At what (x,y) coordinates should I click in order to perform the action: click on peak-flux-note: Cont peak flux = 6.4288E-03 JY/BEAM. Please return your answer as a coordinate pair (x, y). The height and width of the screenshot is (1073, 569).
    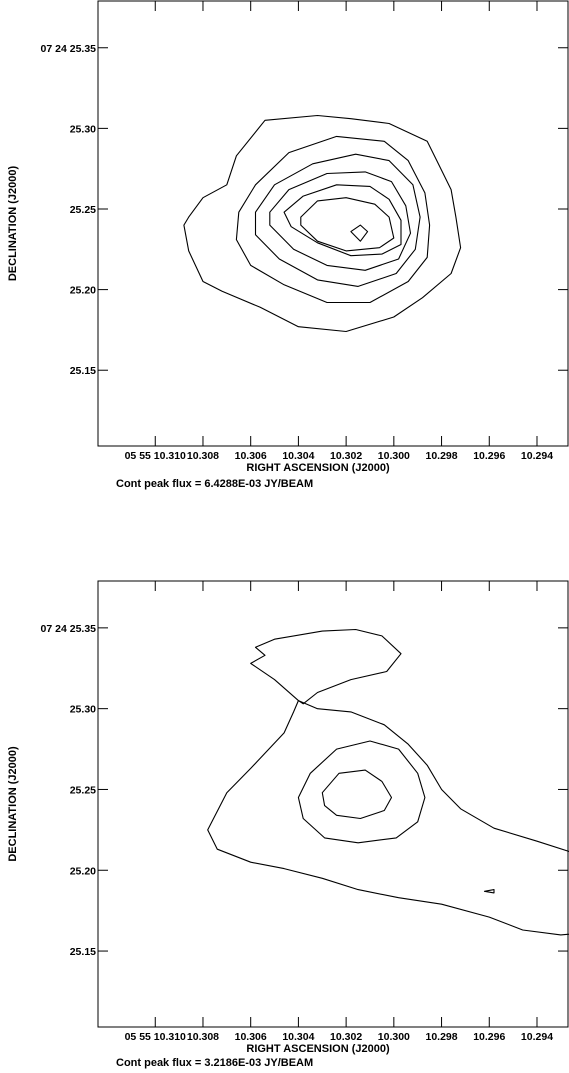
    Looking at the image, I should click on (214, 484).